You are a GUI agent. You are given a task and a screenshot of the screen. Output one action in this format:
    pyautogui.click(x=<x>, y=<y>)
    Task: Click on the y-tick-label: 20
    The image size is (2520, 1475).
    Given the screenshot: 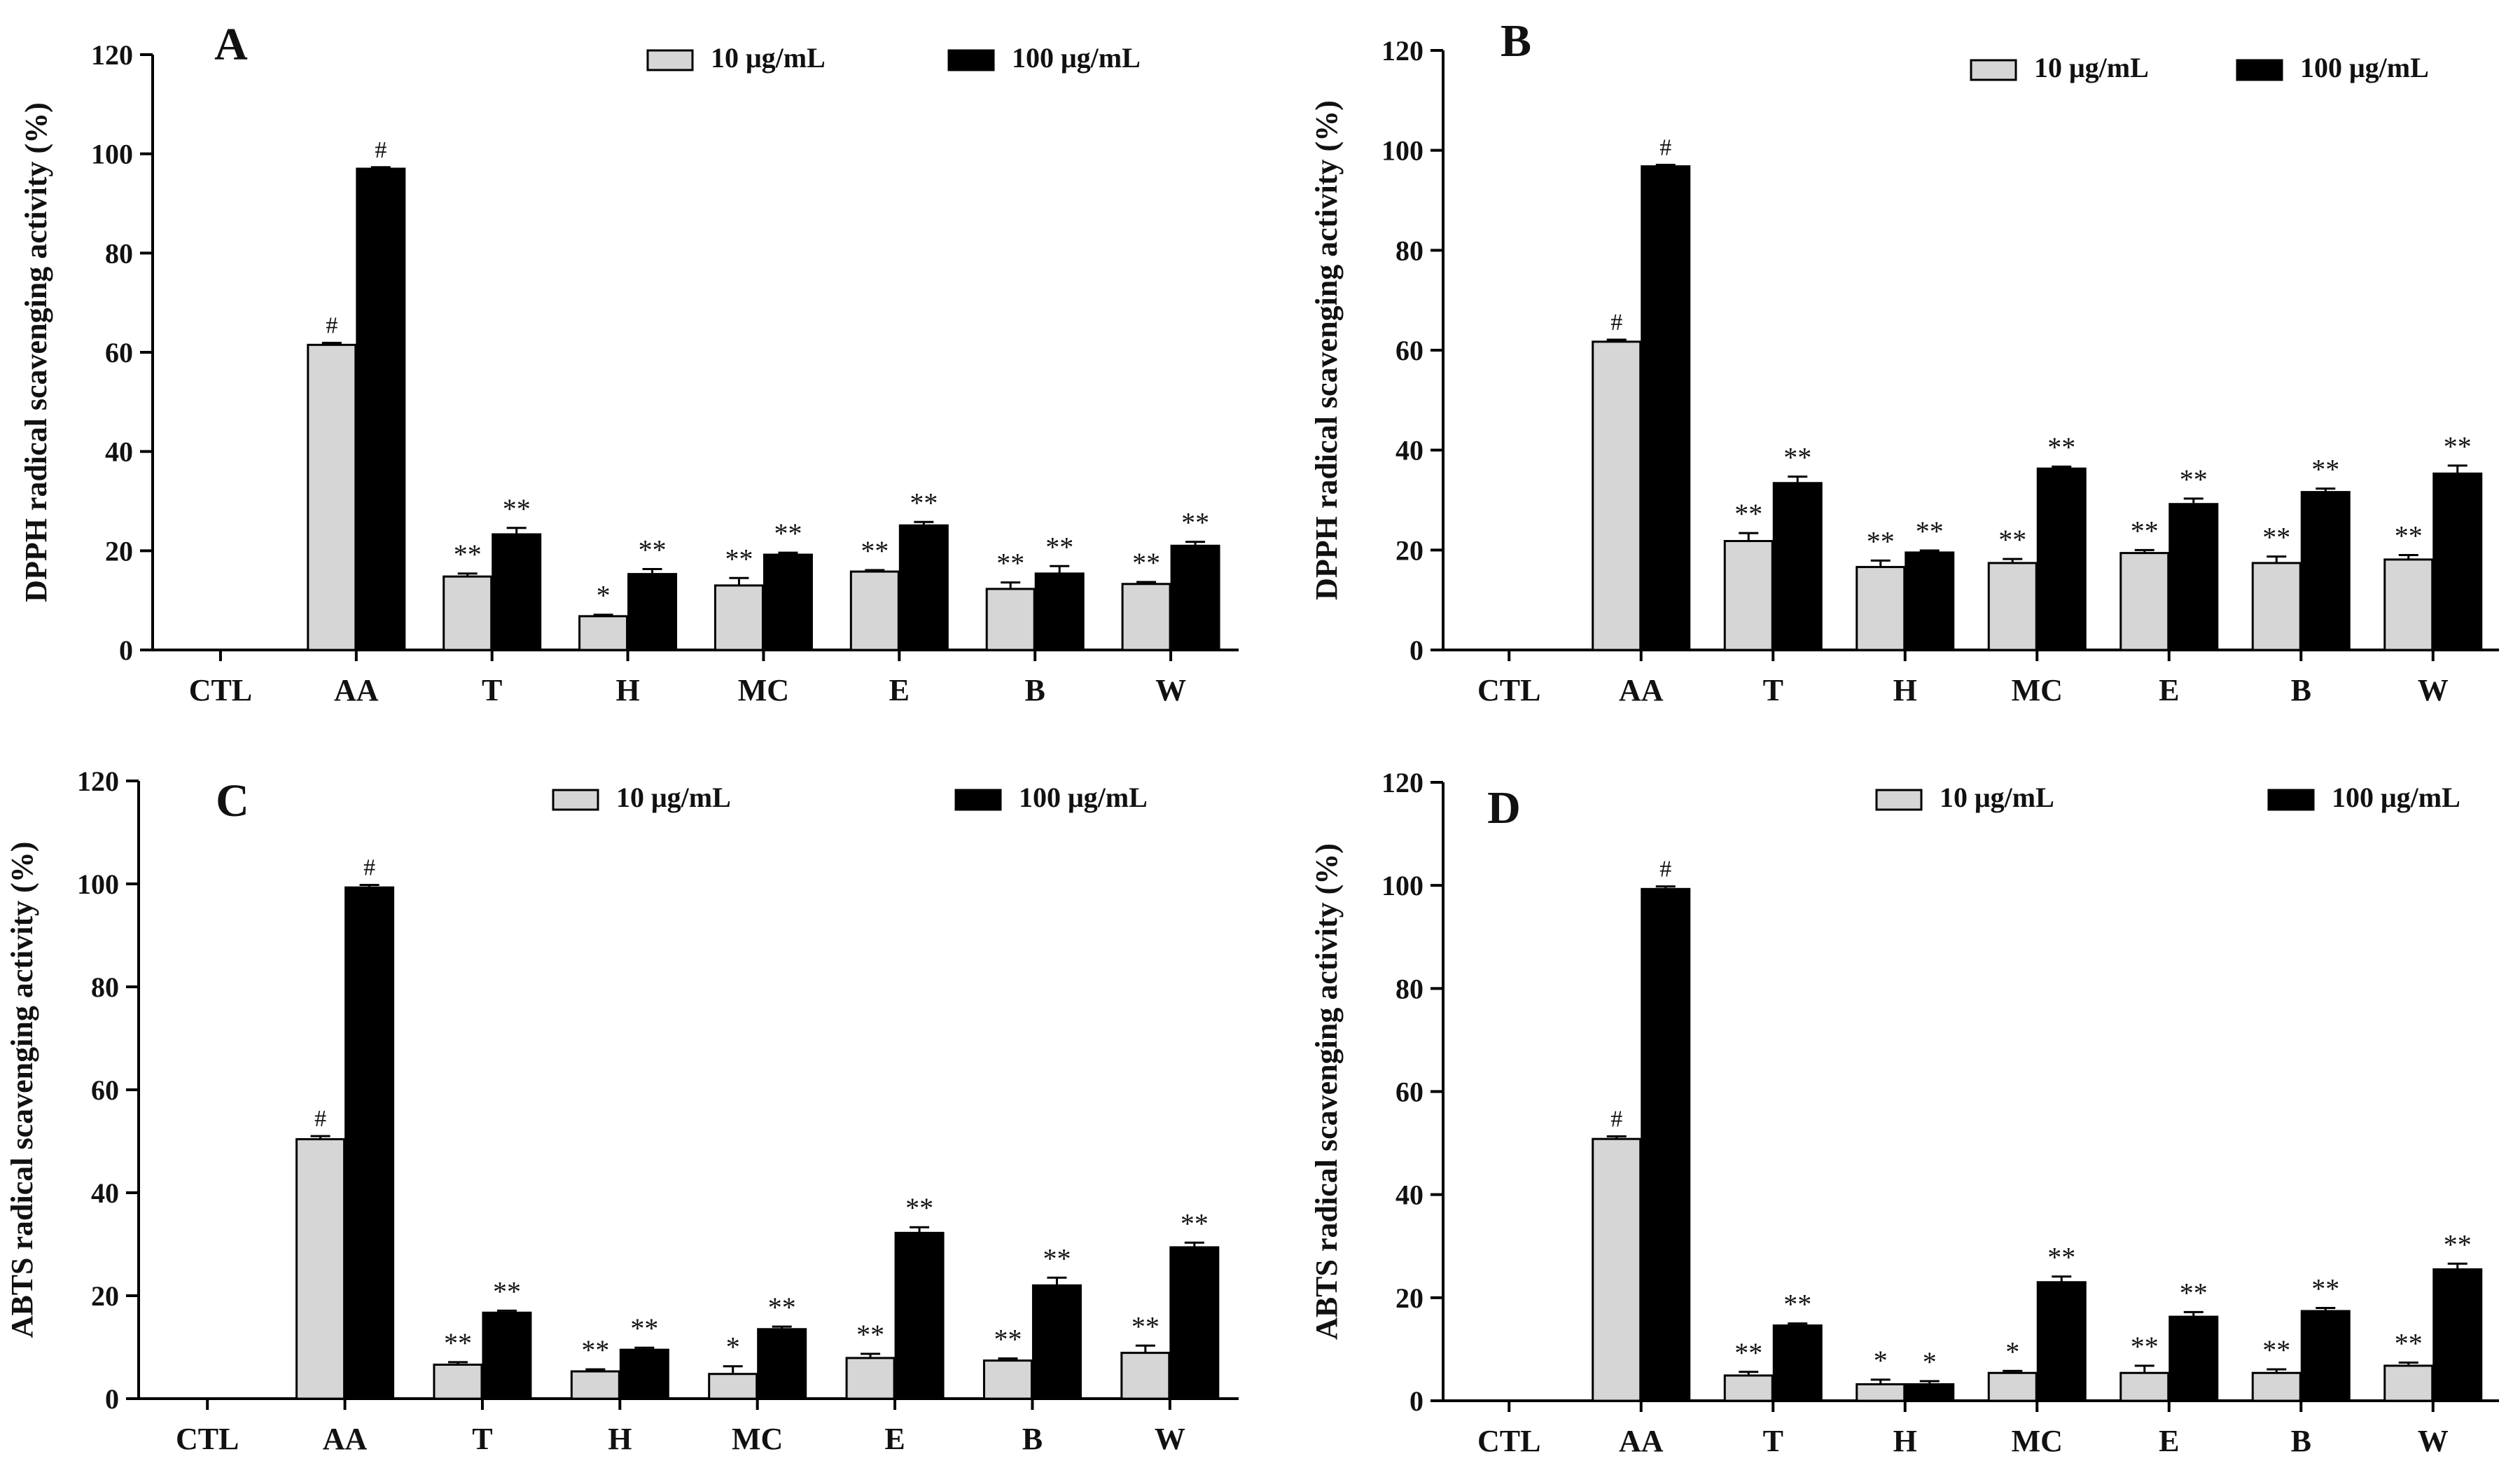 What is the action you would take?
    pyautogui.click(x=105, y=1296)
    